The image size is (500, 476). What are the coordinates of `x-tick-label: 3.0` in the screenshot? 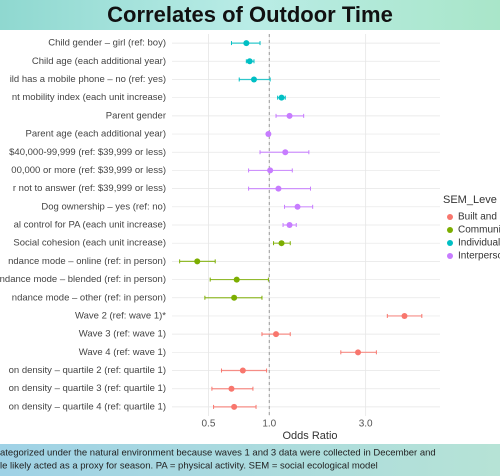 It's located at (366, 424).